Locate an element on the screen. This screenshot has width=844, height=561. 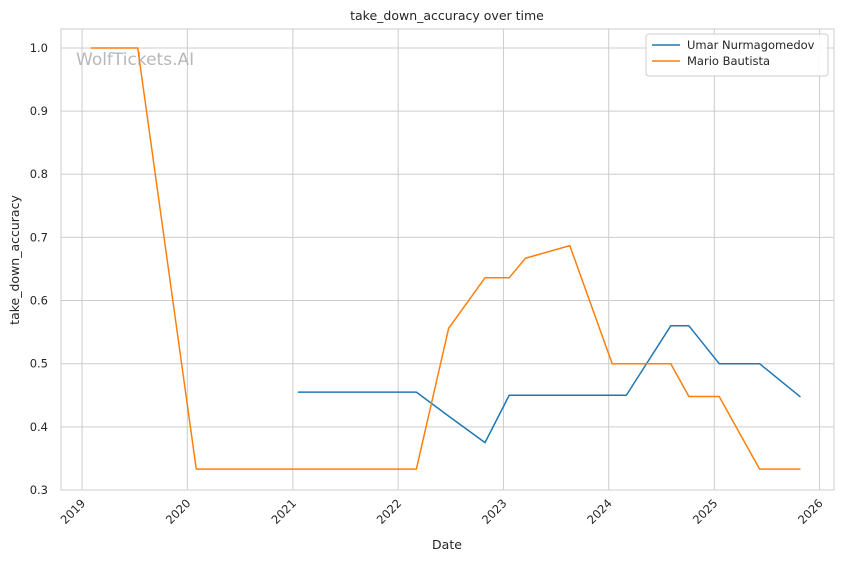
y-tick-label: 0.7 is located at coordinates (39, 237).